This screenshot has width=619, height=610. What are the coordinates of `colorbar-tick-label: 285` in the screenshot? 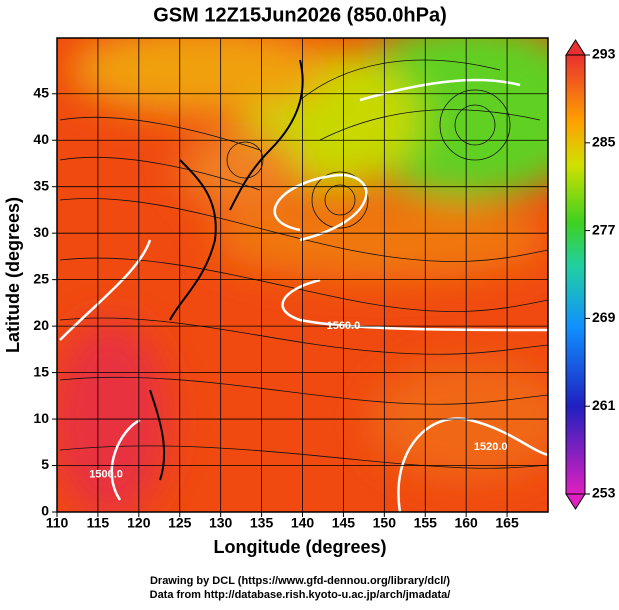 It's located at (604, 142).